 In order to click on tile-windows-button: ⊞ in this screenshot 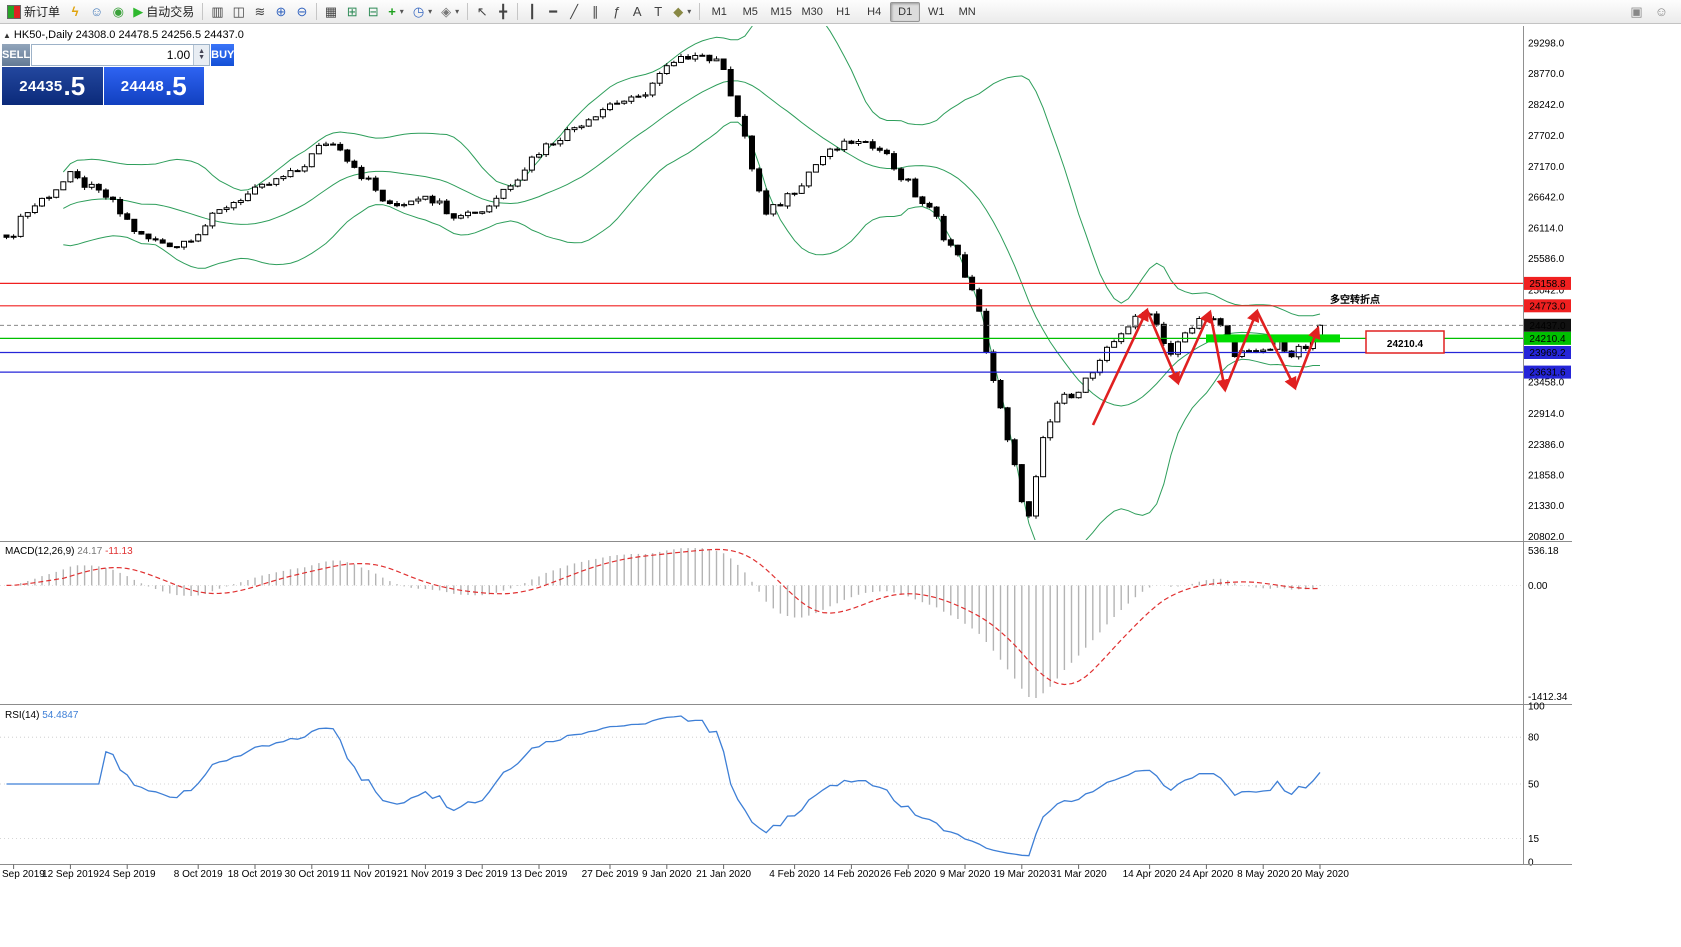, I will do `click(352, 12)`.